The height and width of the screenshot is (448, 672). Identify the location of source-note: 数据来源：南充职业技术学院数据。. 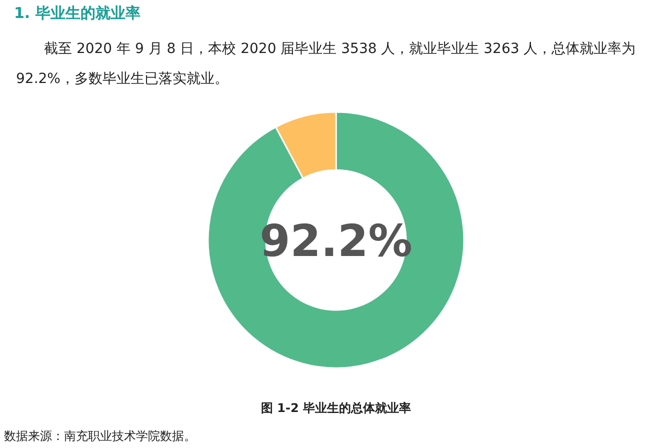
(100, 436).